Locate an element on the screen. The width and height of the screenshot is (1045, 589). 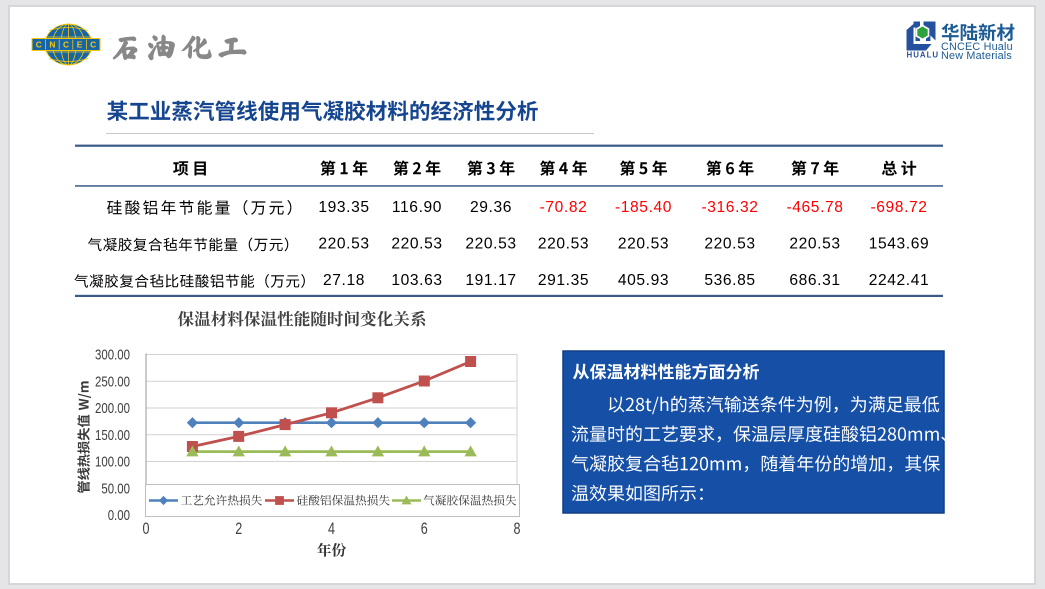
svg-text: 100.00 is located at coordinates (112, 462).